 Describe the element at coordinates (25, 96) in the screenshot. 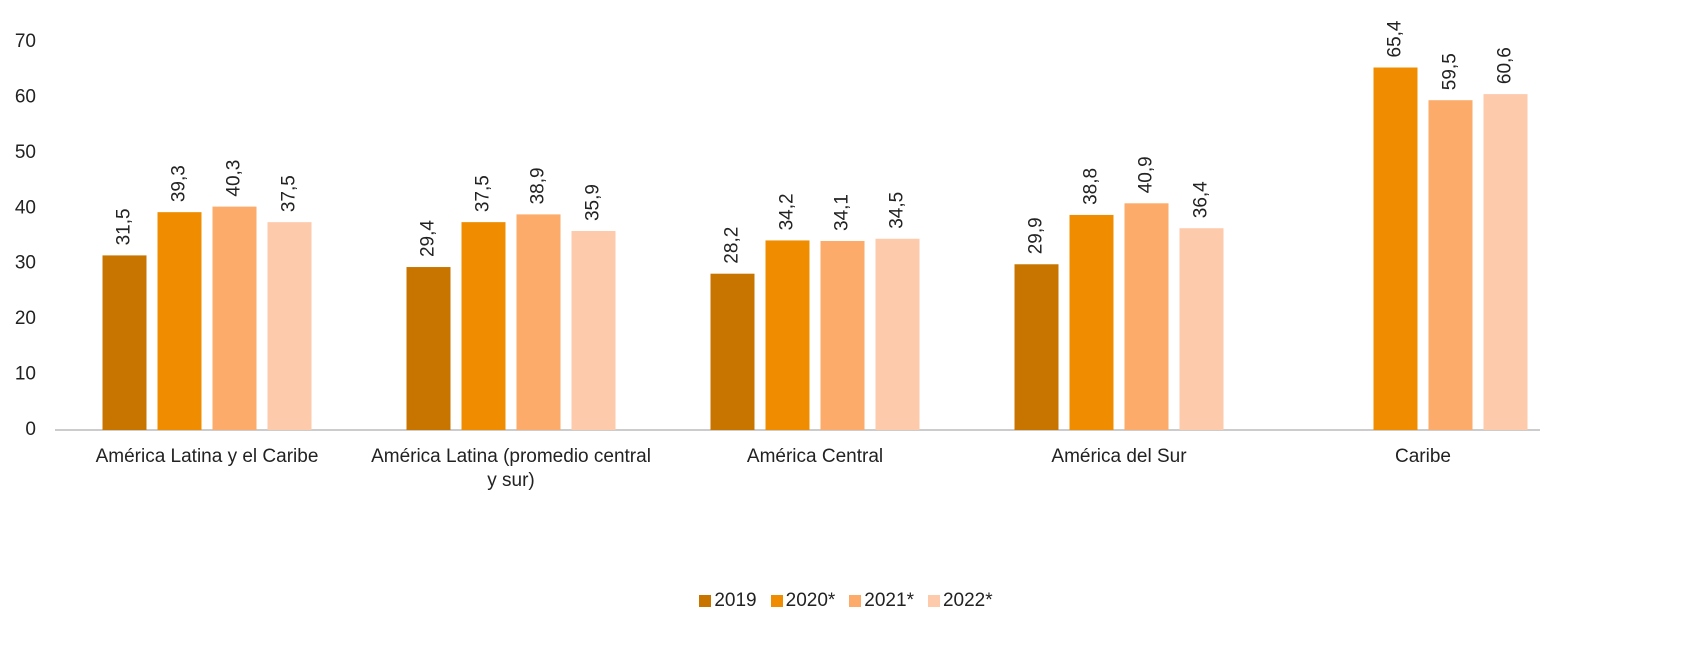

I see `y-tick-label: 60` at that location.